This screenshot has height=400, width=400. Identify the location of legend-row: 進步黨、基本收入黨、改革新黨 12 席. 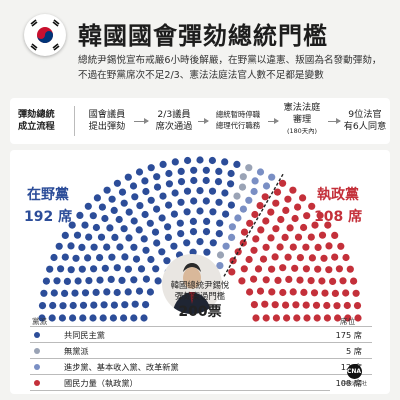
(197, 367).